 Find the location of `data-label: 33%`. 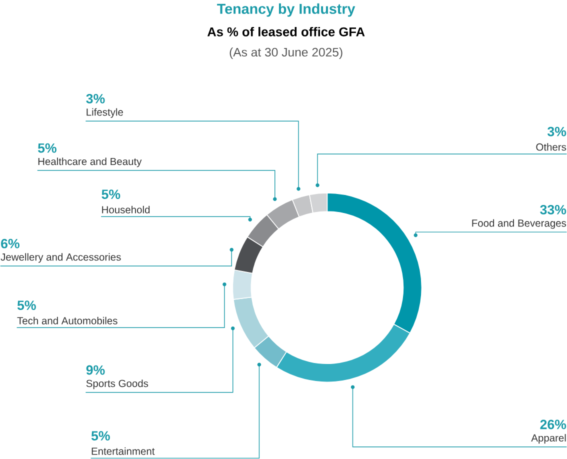

data-label: 33% is located at coordinates (553, 210).